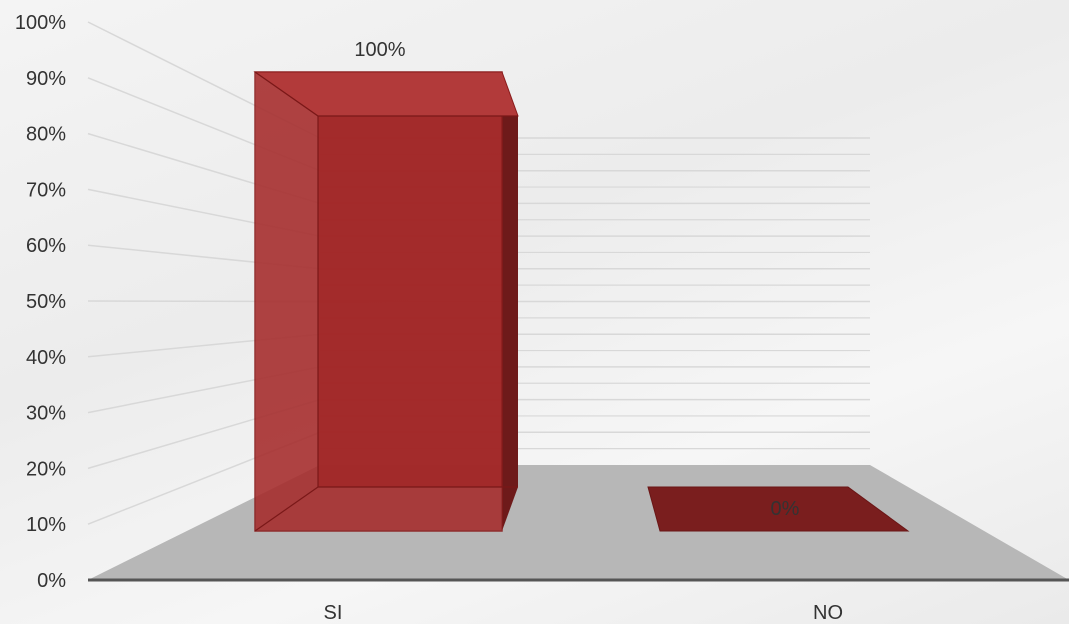 Image resolution: width=1069 pixels, height=624 pixels. What do you see at coordinates (40, 23) in the screenshot?
I see `y-tick-label: 100%` at bounding box center [40, 23].